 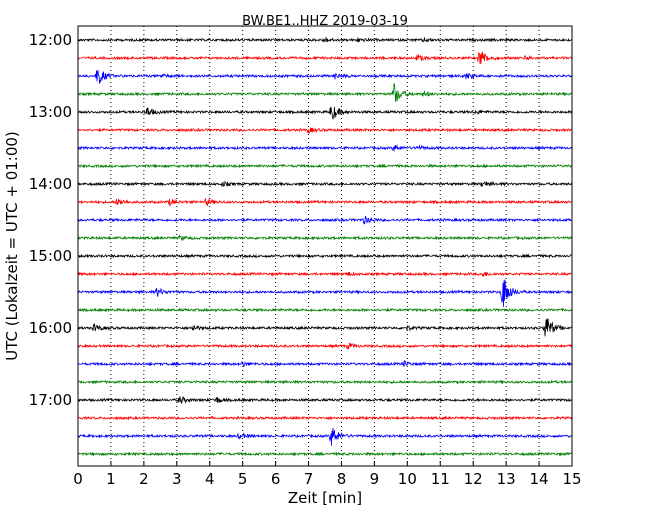 What do you see at coordinates (440, 479) in the screenshot?
I see `x-tick-label: 11` at bounding box center [440, 479].